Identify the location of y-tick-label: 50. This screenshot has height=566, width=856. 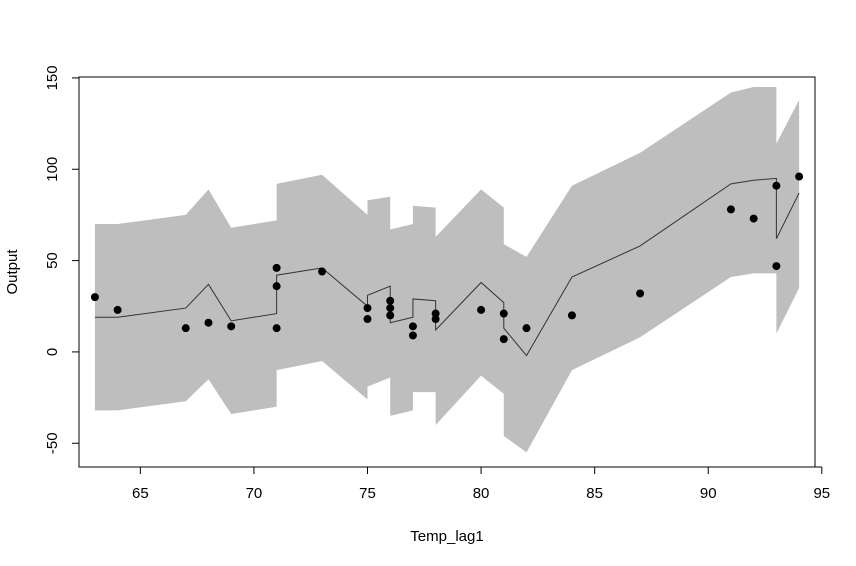
(52, 260).